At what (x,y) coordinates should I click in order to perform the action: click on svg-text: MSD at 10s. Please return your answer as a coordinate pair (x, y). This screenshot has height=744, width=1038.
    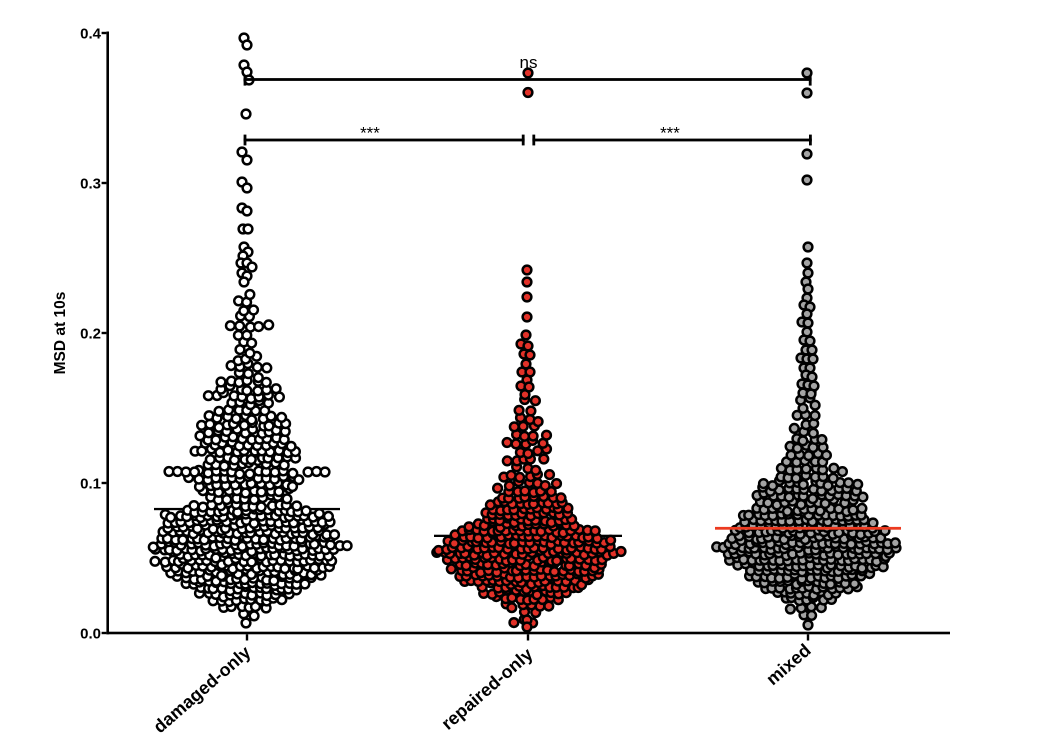
    Looking at the image, I should click on (60, 333).